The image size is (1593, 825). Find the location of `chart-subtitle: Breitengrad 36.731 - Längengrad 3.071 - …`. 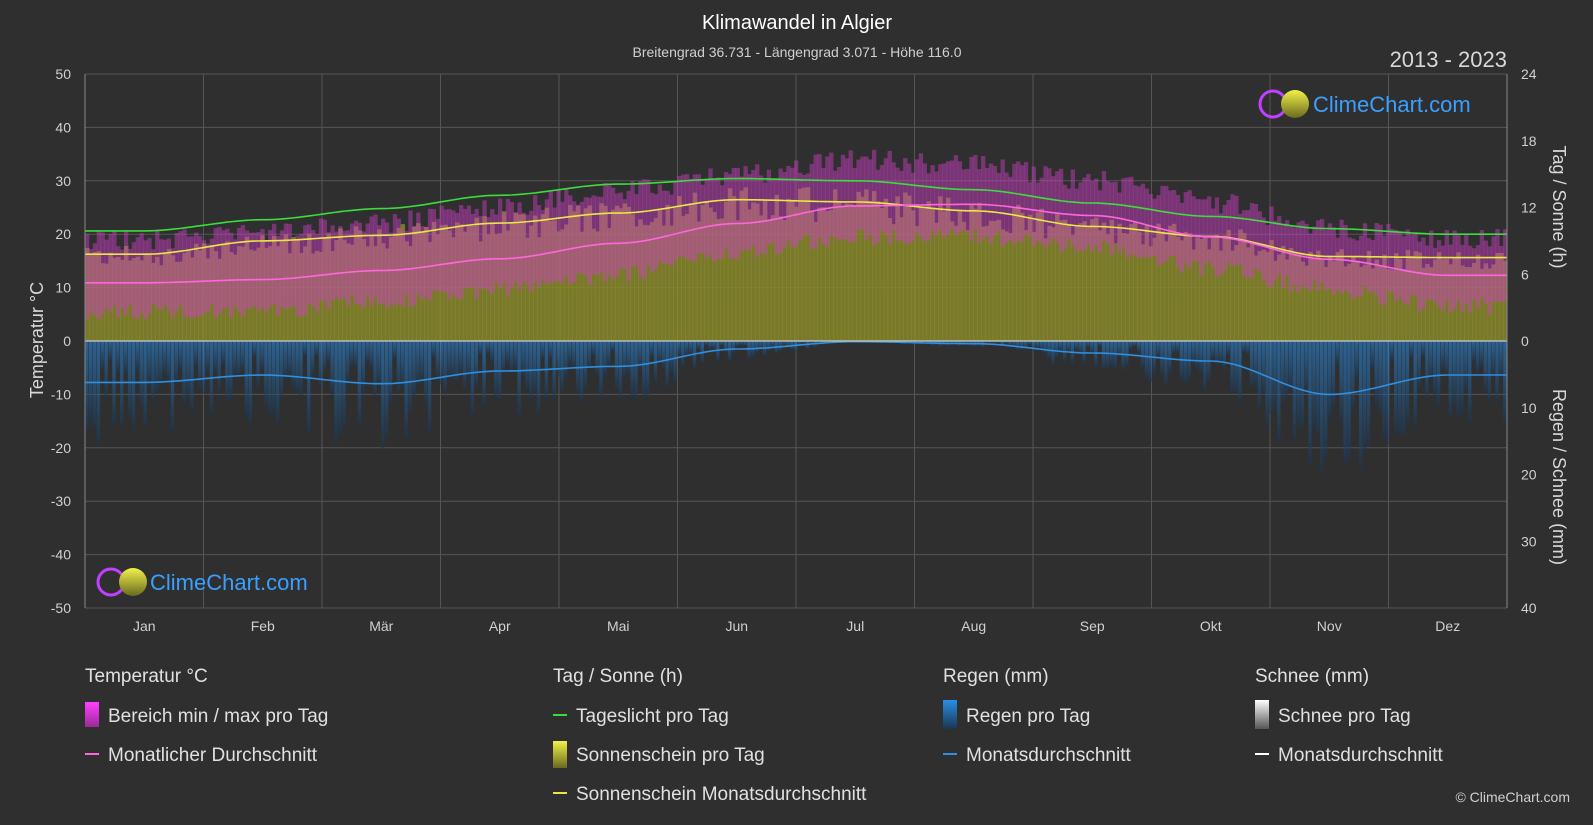

chart-subtitle: Breitengrad 36.731 - Längengrad 3.071 - … is located at coordinates (797, 52).